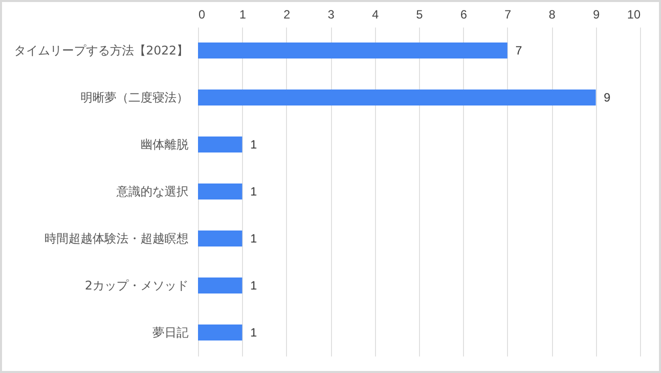 This screenshot has width=661, height=373. Describe the element at coordinates (375, 15) in the screenshot. I see `x-tick-label: 4` at that location.